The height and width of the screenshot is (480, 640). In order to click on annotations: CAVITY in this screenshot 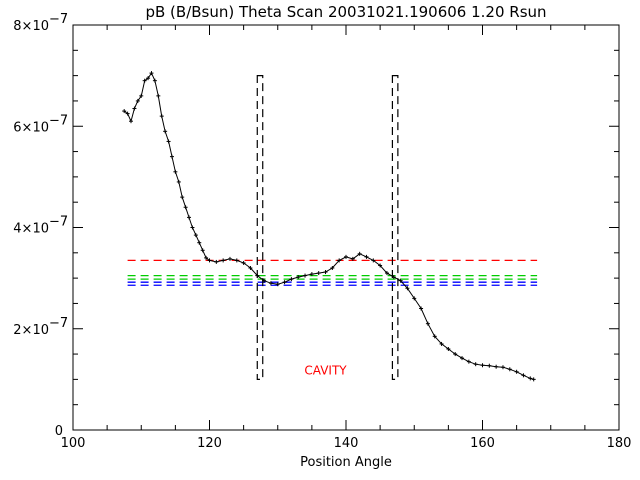, I will do `click(325, 370)`.